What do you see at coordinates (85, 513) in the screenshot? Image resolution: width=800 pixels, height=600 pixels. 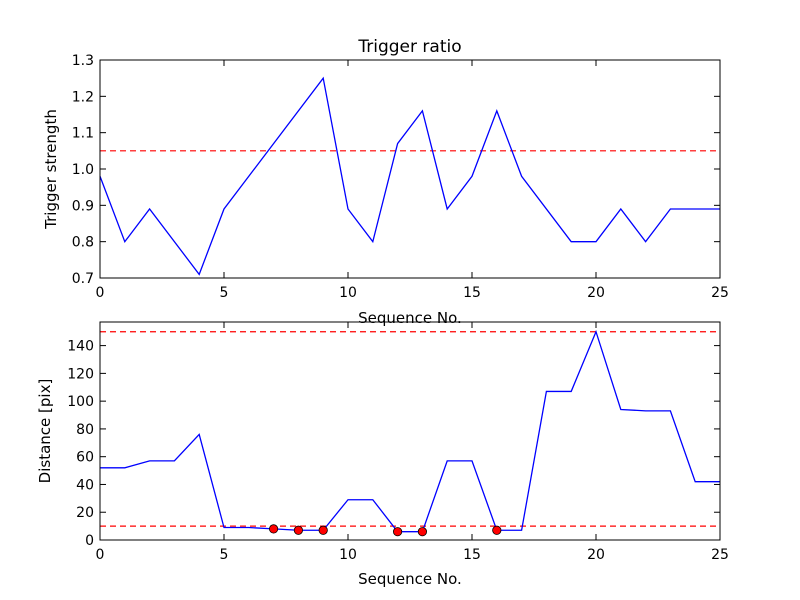 I see `y-tick-label: 20` at bounding box center [85, 513].